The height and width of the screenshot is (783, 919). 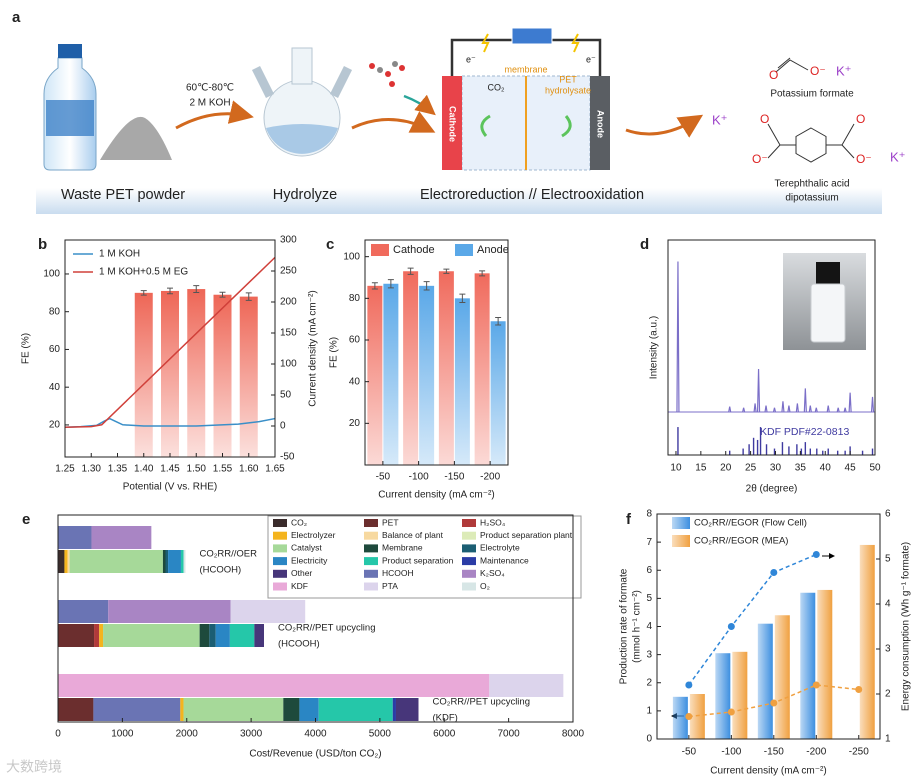 I want to click on x-tick-label: -250, so click(x=859, y=752).